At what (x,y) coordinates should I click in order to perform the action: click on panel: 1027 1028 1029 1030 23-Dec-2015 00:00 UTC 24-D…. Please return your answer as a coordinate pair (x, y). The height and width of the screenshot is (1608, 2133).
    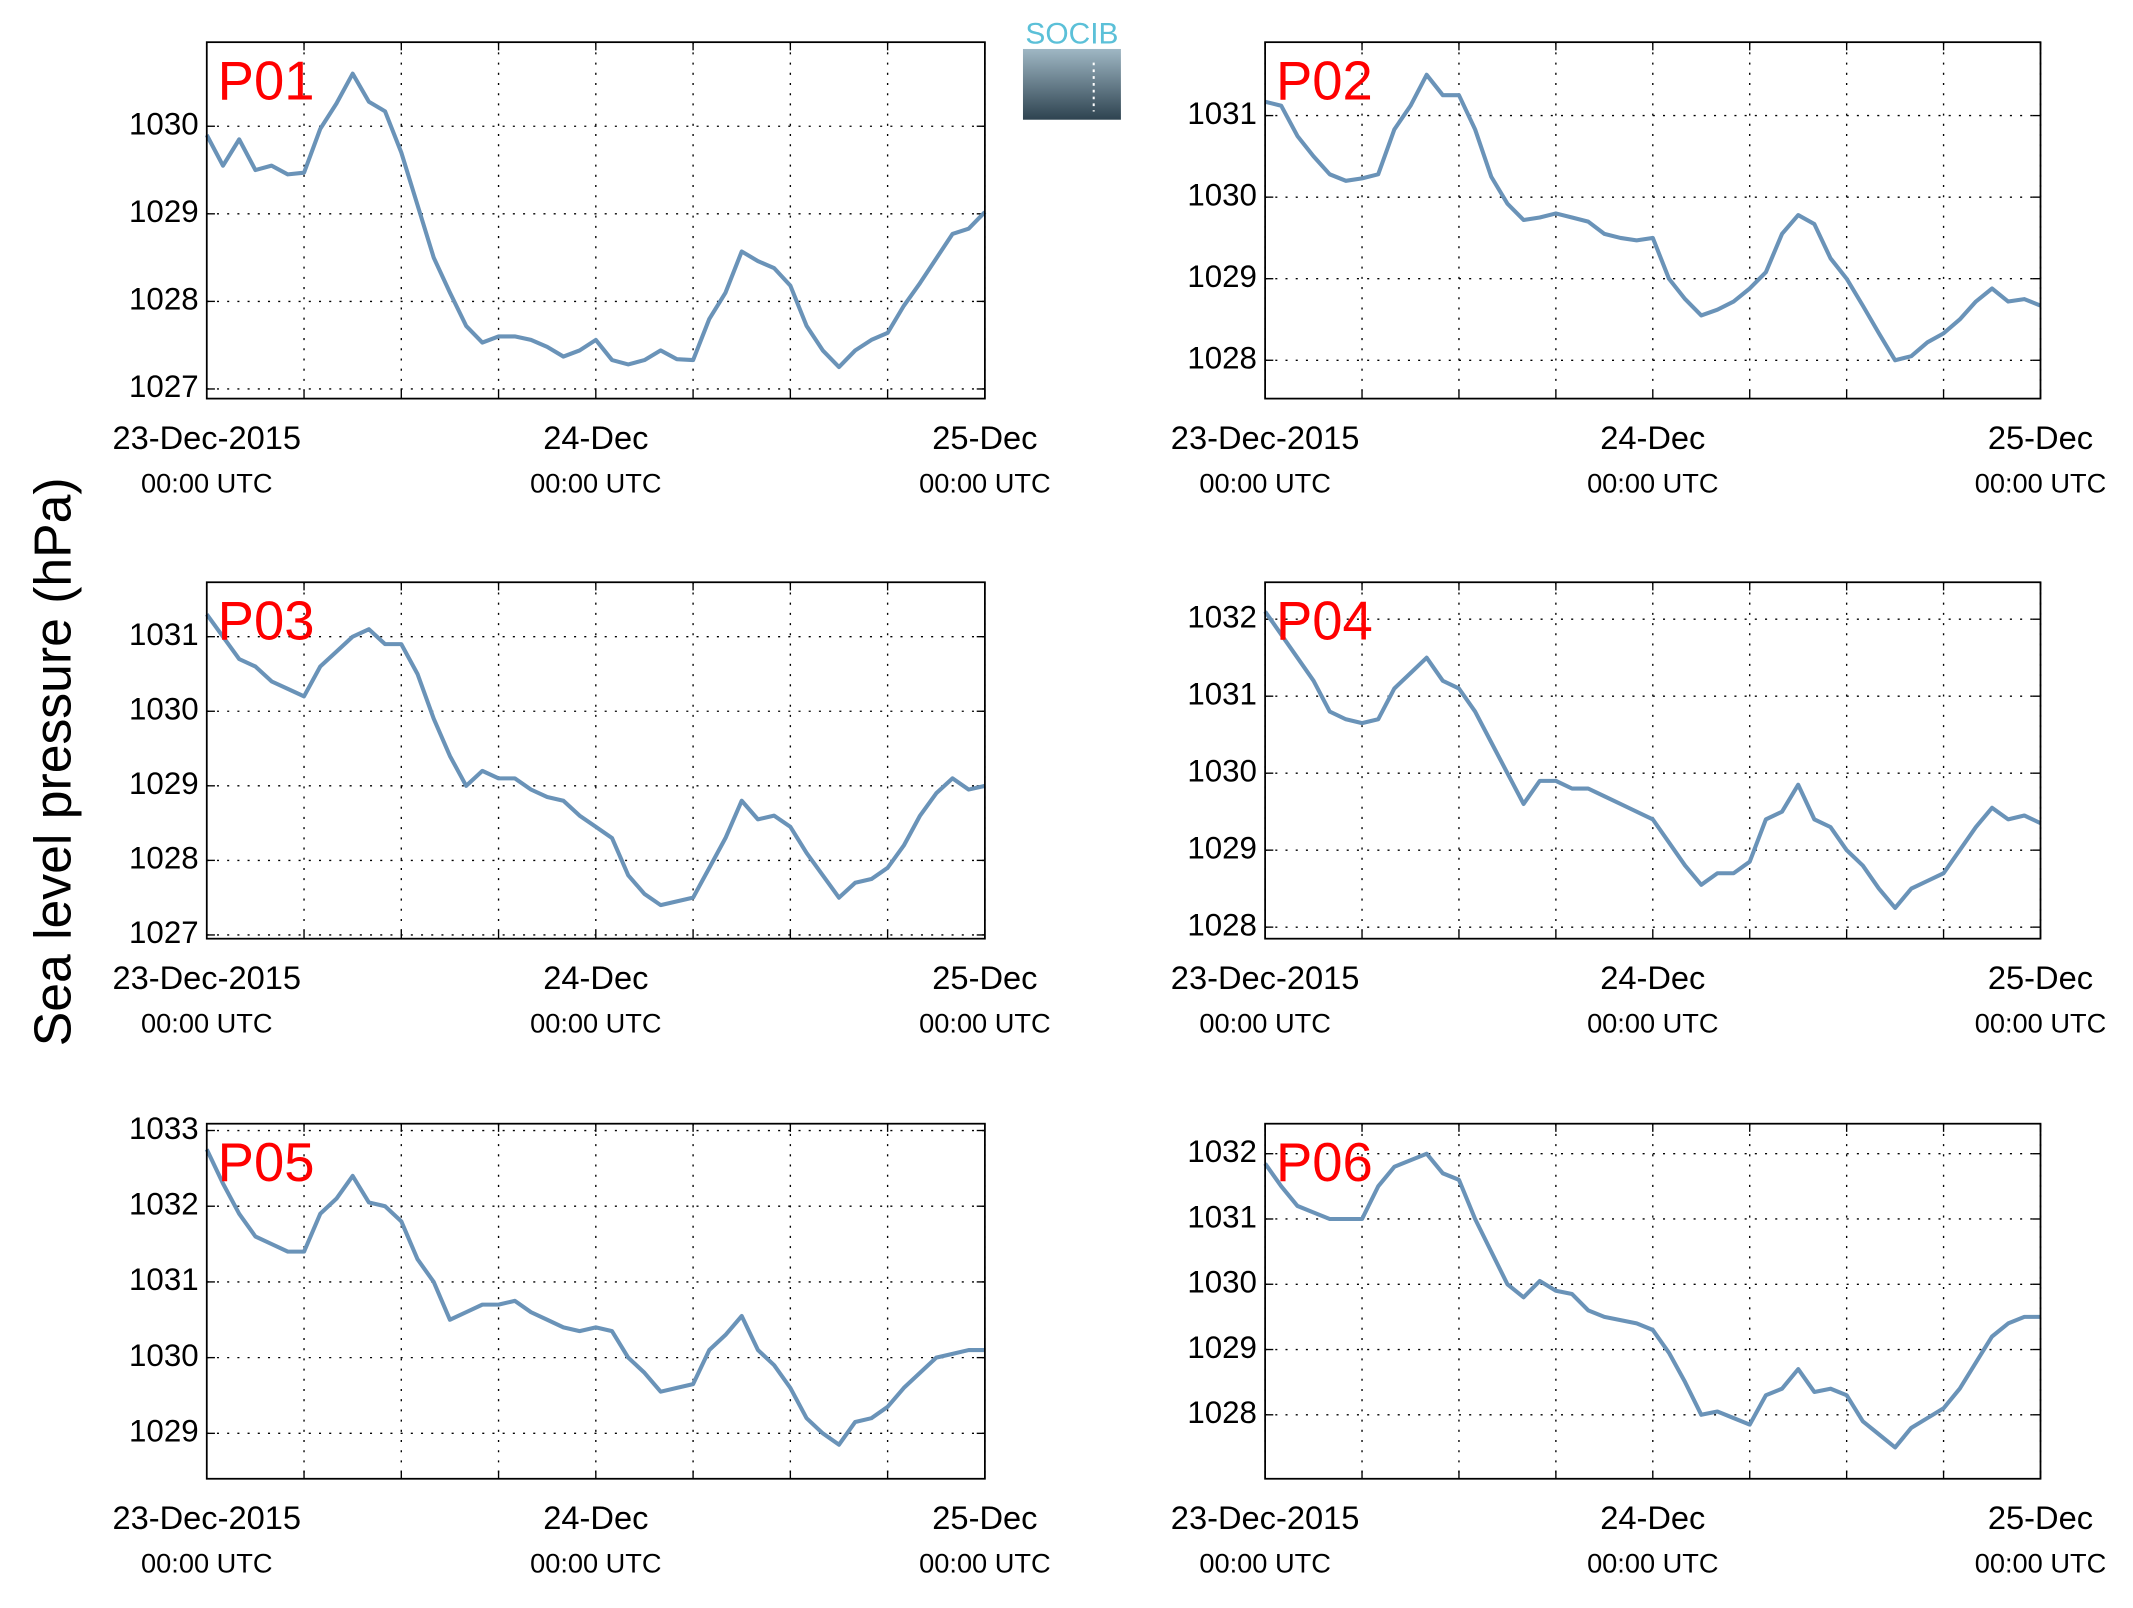
    Looking at the image, I should click on (581, 269).